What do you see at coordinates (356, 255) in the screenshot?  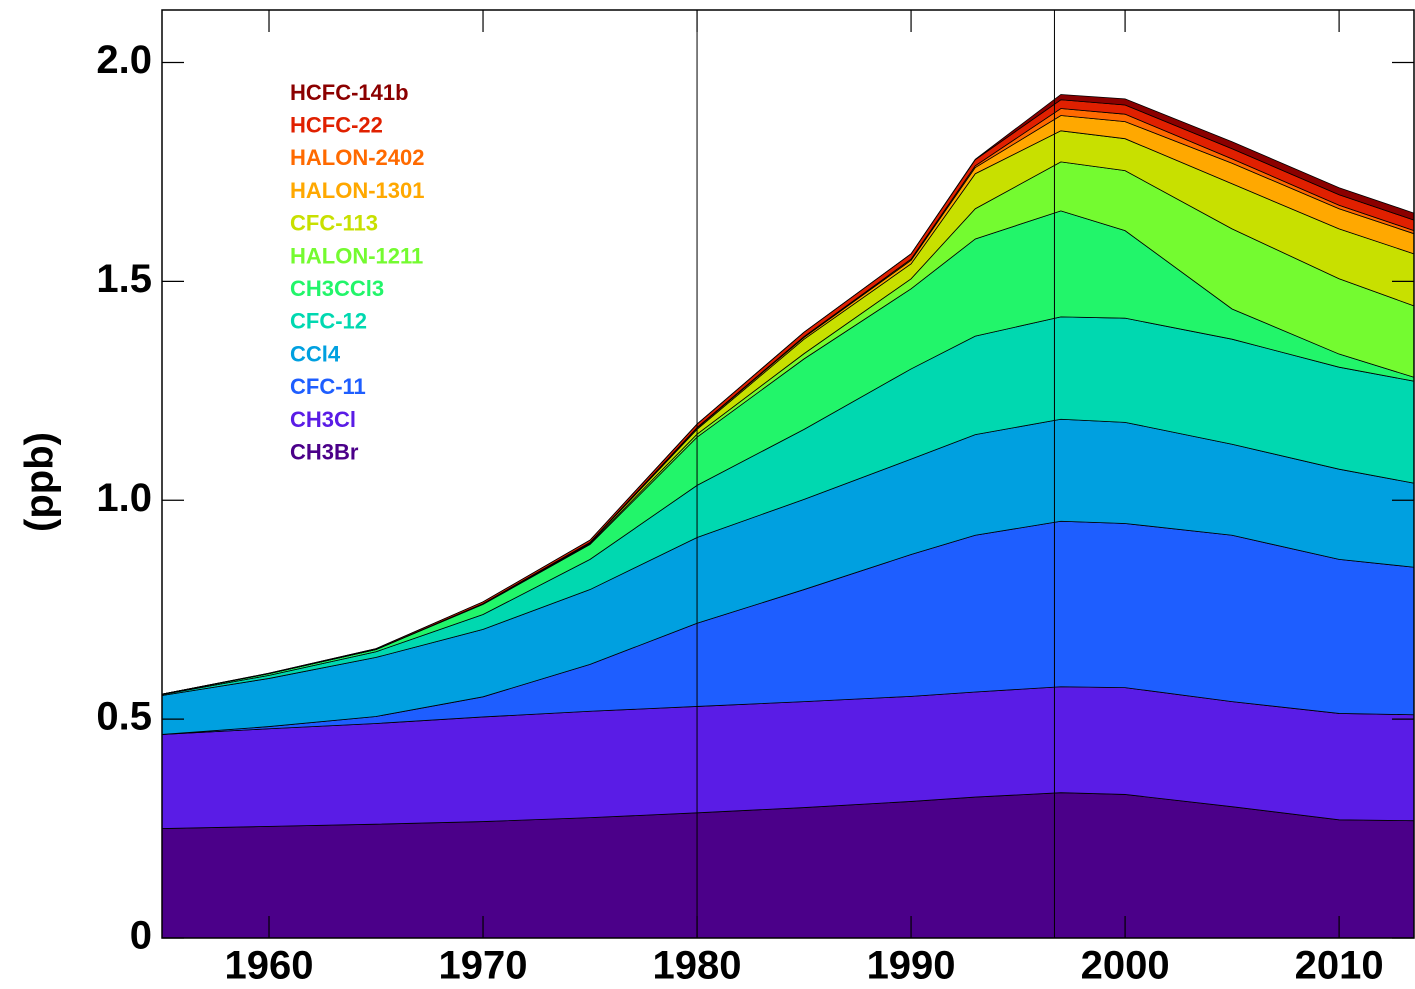 I see `legend-entry: HALON-1211` at bounding box center [356, 255].